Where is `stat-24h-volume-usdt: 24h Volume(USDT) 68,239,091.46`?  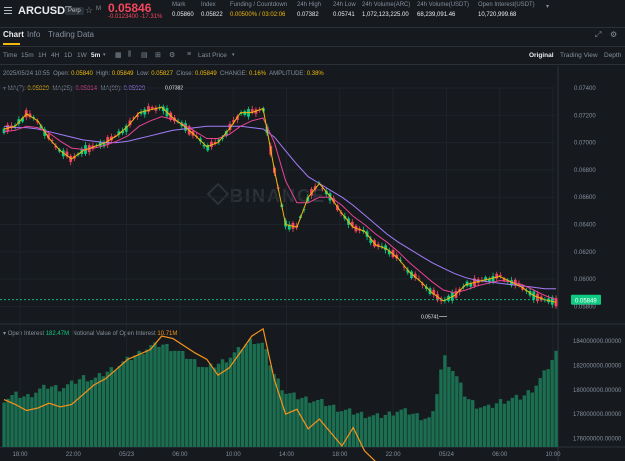 stat-24h-volume-usdt: 24h Volume(USDT) 68,239,091.46 is located at coordinates (443, 10).